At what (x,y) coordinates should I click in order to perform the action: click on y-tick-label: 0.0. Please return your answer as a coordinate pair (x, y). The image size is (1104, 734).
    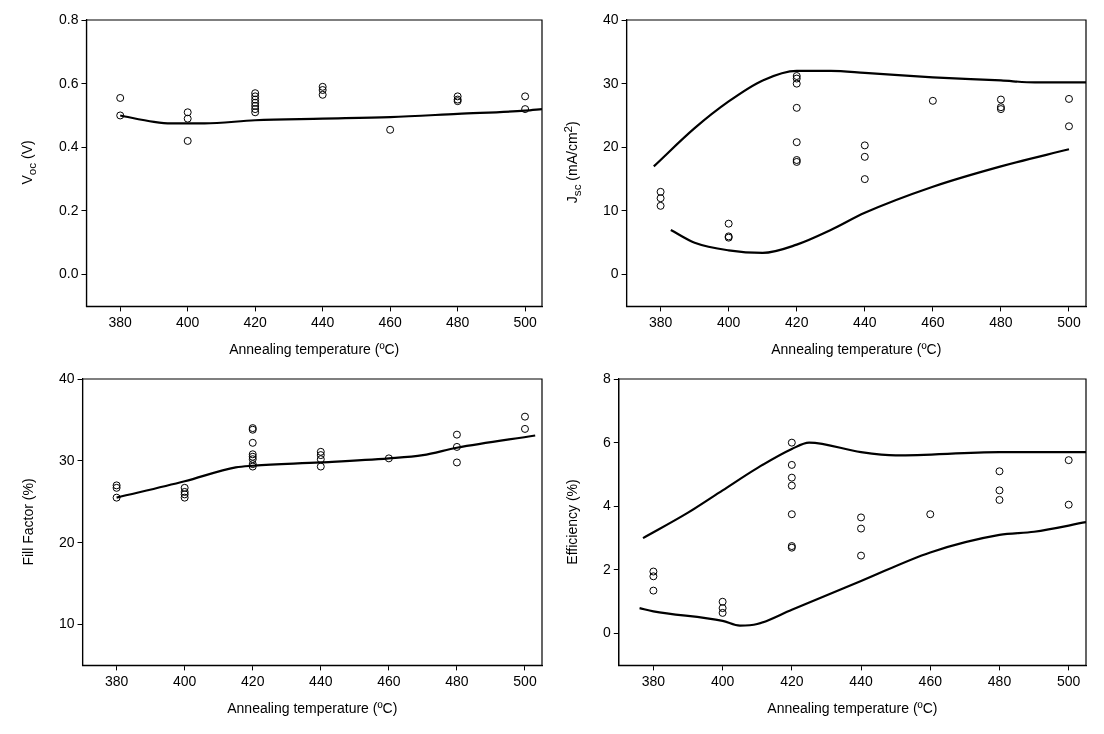
    Looking at the image, I should click on (68, 273).